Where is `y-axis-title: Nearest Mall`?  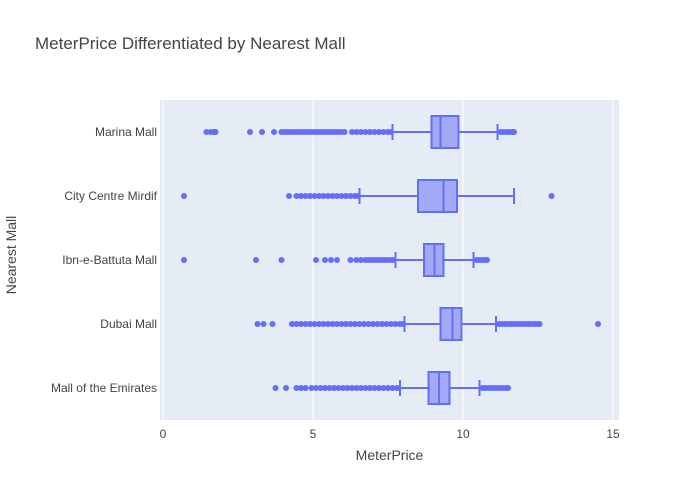 y-axis-title: Nearest Mall is located at coordinates (11, 255).